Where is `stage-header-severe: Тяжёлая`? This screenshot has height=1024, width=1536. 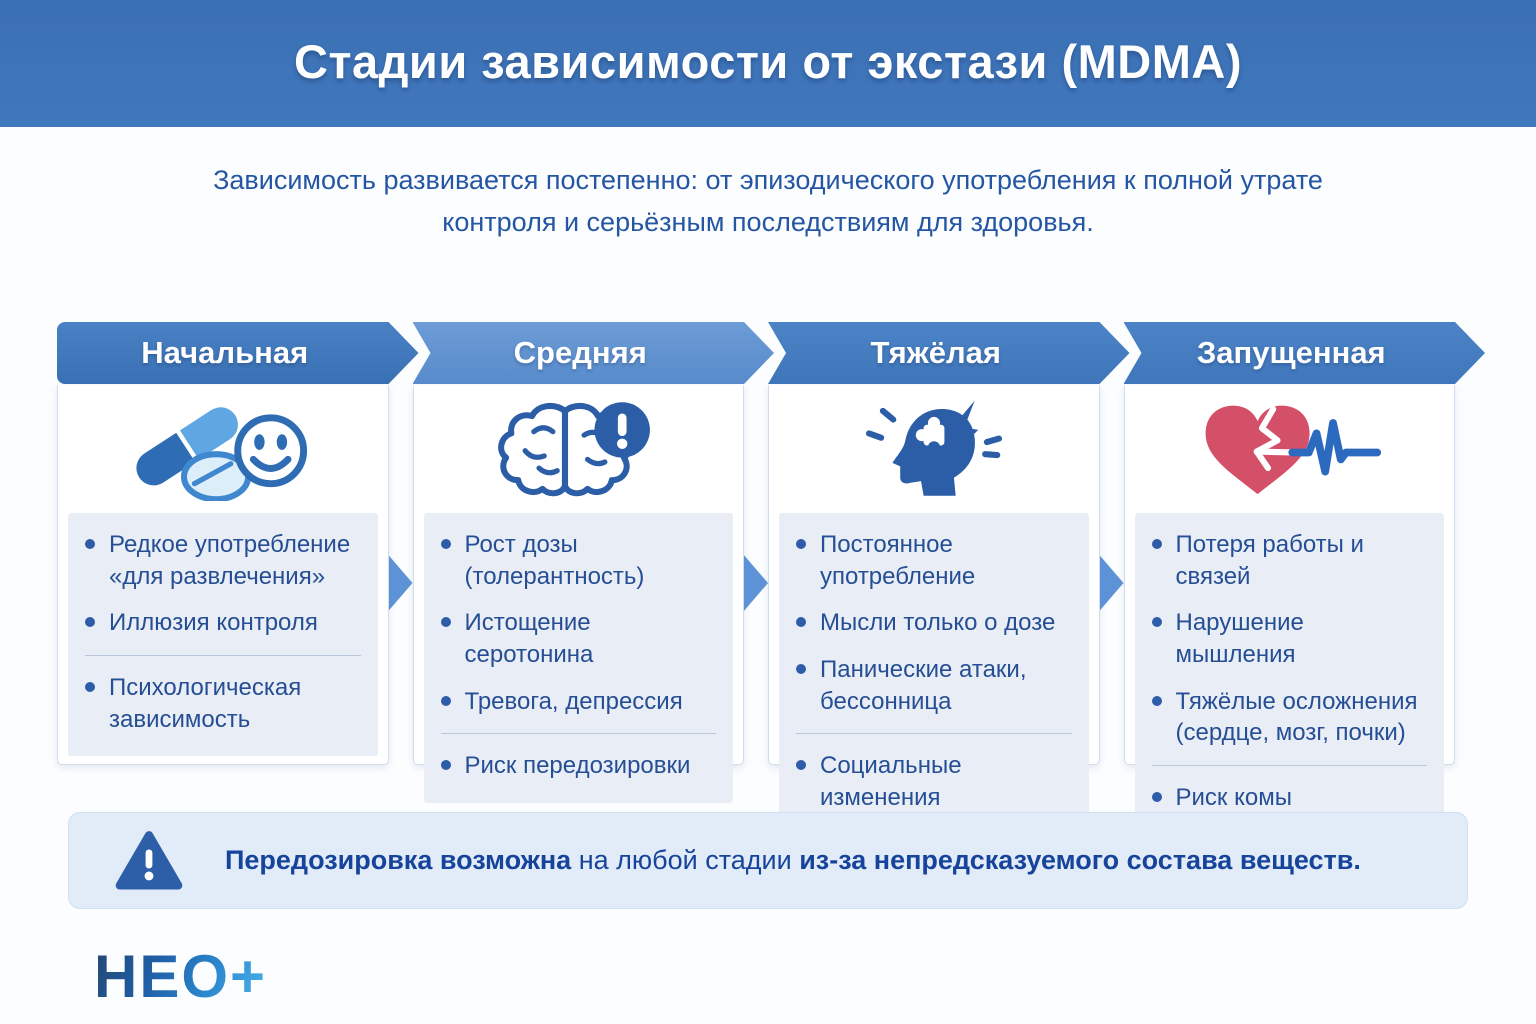 stage-header-severe: Тяжёлая is located at coordinates (949, 353).